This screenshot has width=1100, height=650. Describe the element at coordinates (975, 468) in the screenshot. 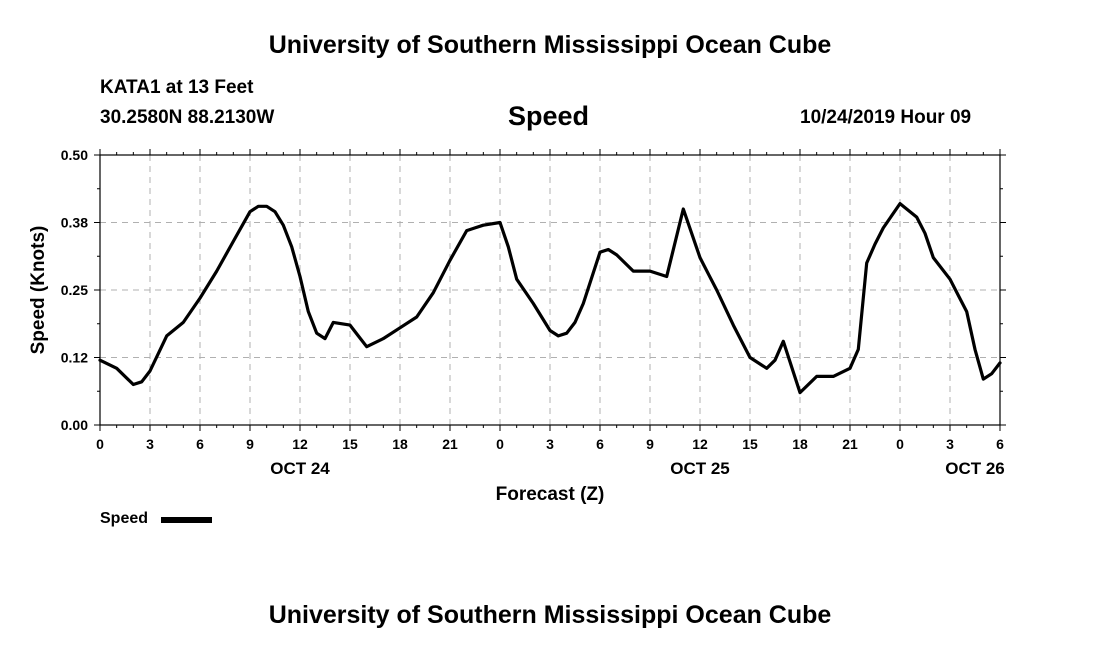

I see `day-label: OCT 26` at that location.